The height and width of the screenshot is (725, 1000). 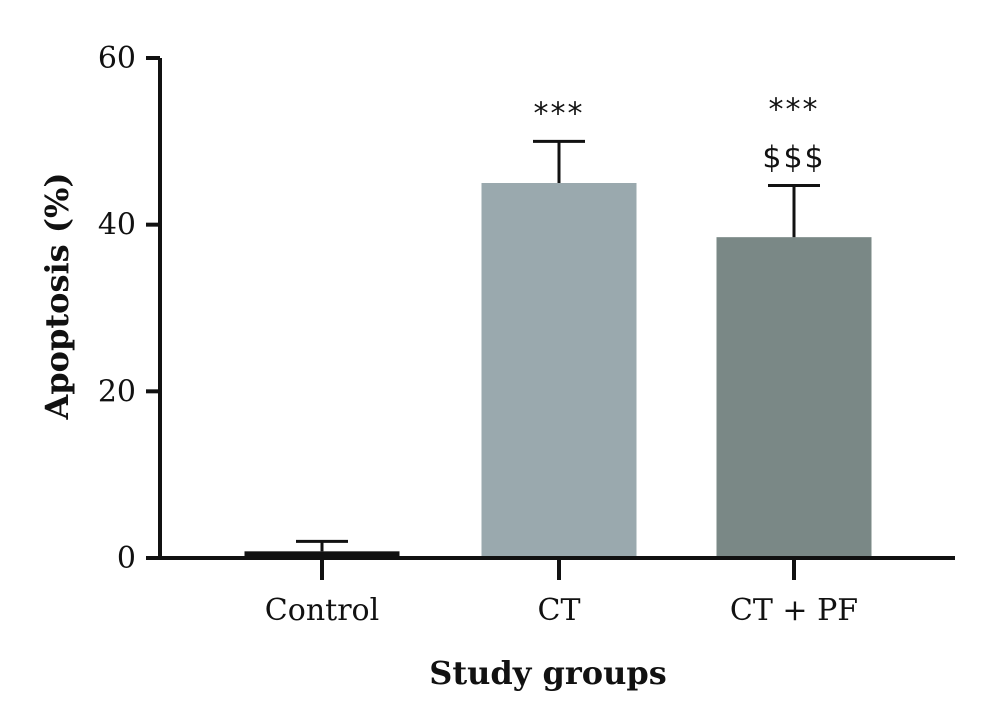 What do you see at coordinates (548, 673) in the screenshot?
I see `x-axis-title: Study groups` at bounding box center [548, 673].